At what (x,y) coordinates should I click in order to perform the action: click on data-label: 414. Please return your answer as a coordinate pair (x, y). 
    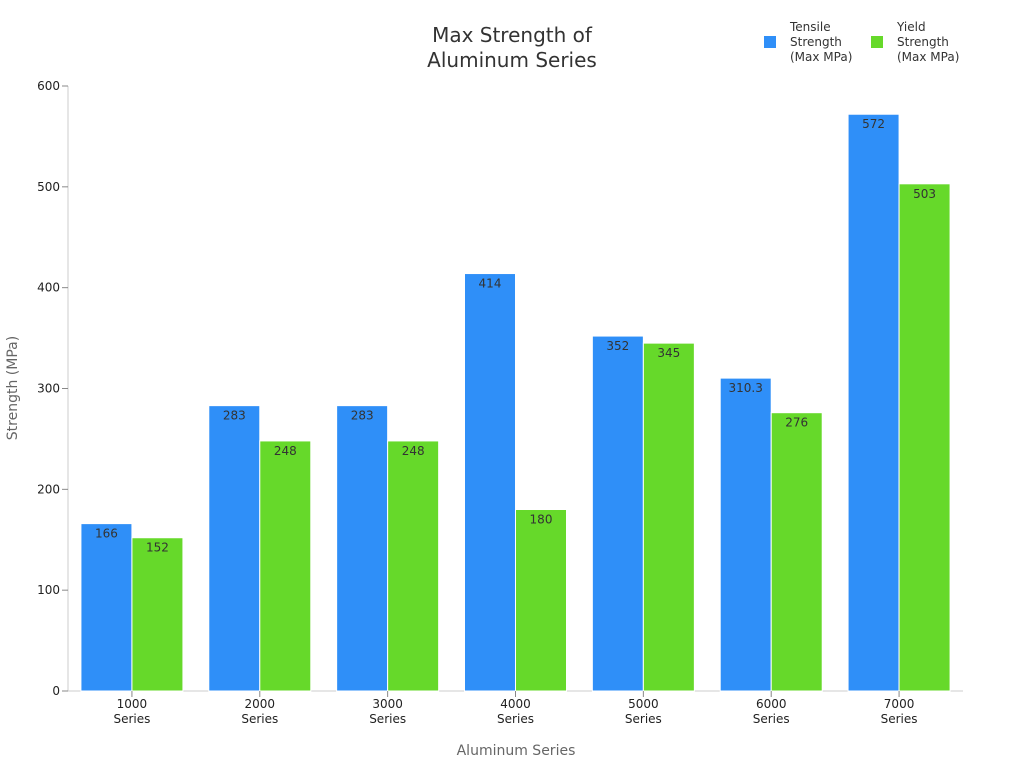
    Looking at the image, I should click on (490, 284).